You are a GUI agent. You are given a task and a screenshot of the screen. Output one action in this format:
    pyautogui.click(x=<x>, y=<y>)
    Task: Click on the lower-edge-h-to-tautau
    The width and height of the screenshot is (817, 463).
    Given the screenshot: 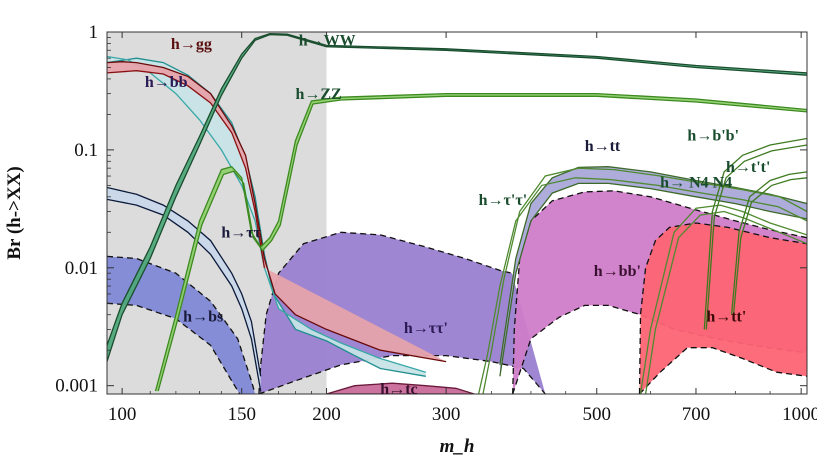 What is the action you would take?
    pyautogui.click(x=184, y=295)
    